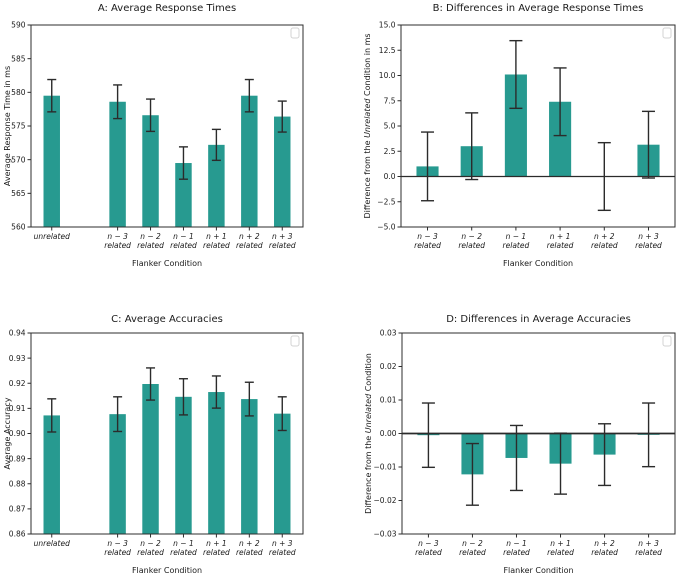 This screenshot has height=578, width=678. Describe the element at coordinates (17, 383) in the screenshot. I see `y-tick-label: 0.92` at that location.